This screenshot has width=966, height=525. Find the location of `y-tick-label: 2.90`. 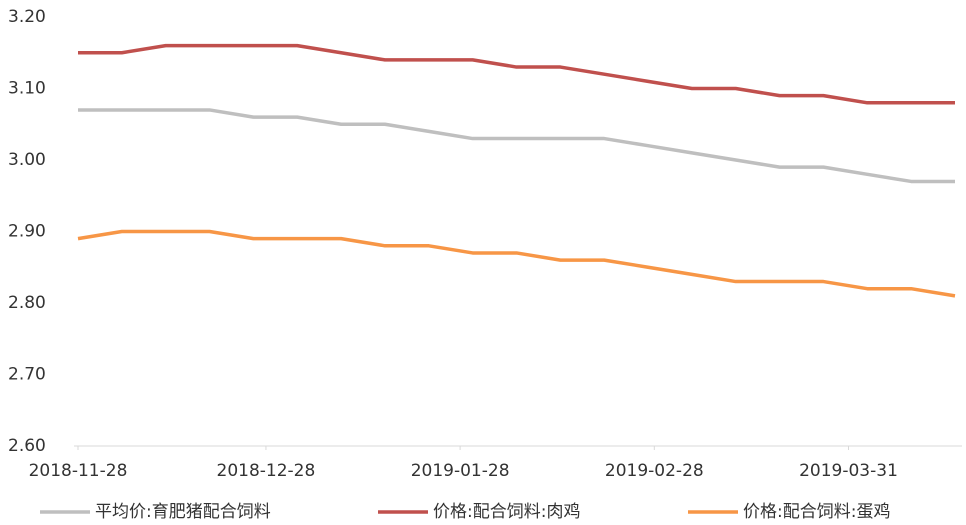

y-tick-label: 2.90 is located at coordinates (27, 232).